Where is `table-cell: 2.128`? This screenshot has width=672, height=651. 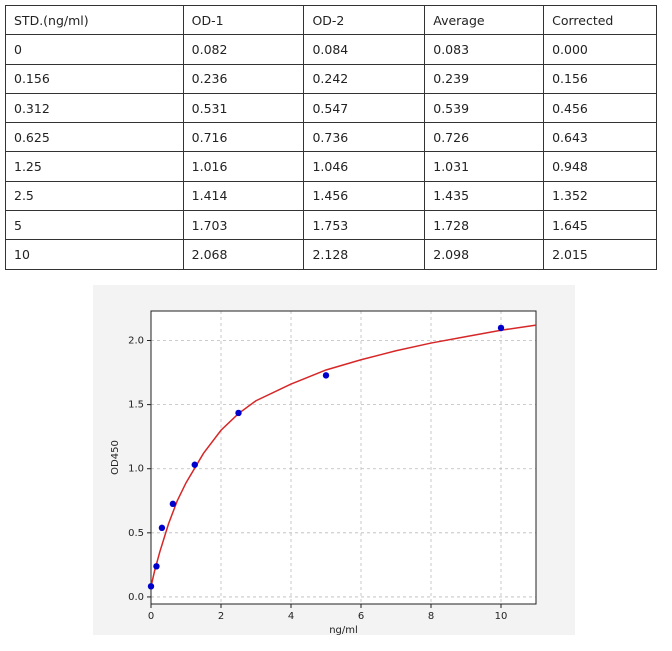
table-cell: 2.128 is located at coordinates (364, 254).